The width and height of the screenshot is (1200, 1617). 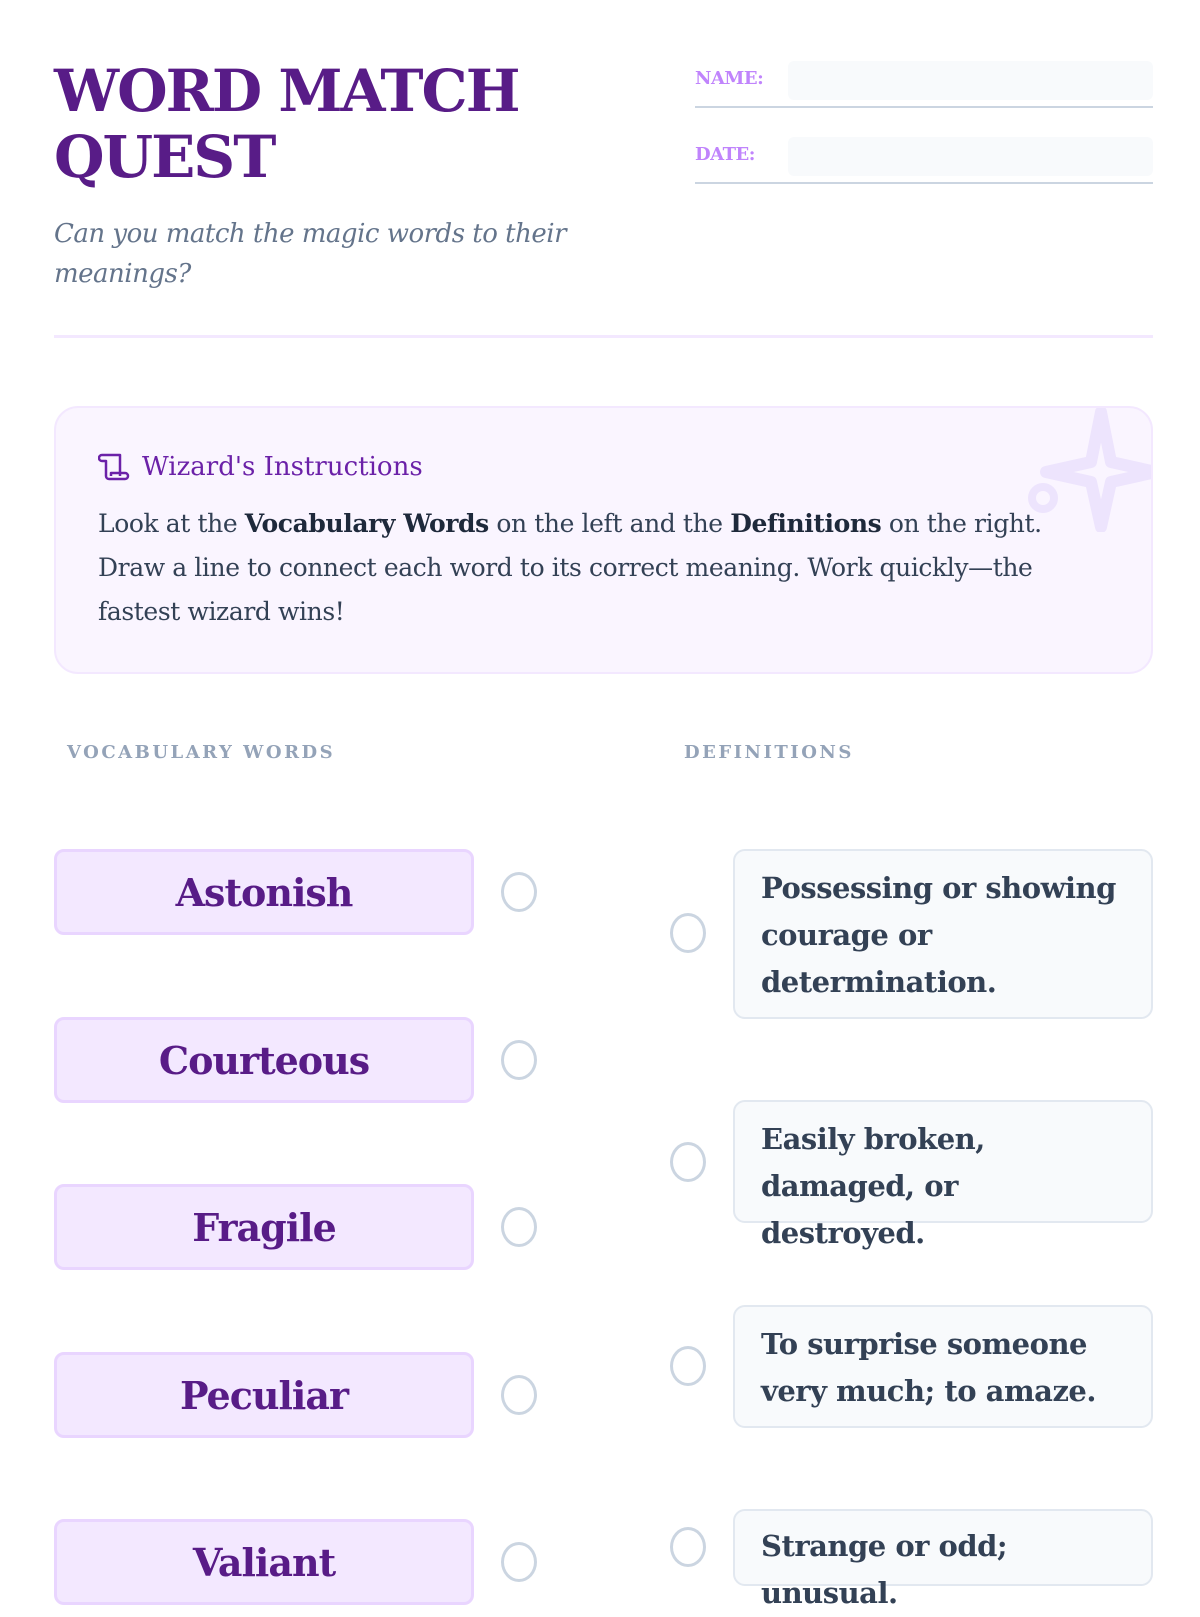 What do you see at coordinates (201, 752) in the screenshot?
I see `words-column-label: VOCABULARY WORDS` at bounding box center [201, 752].